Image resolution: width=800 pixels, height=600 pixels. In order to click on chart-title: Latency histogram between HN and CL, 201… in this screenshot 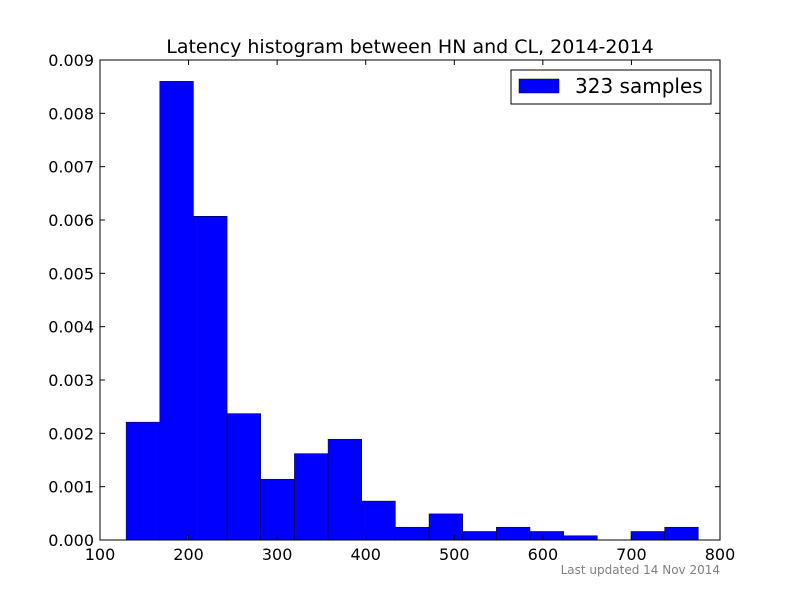, I will do `click(410, 47)`.